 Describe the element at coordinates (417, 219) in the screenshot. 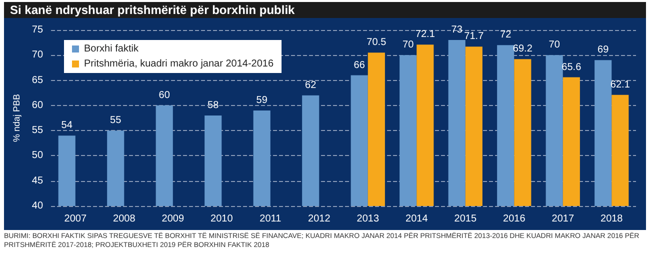

I see `x-tick-label: 2014` at that location.